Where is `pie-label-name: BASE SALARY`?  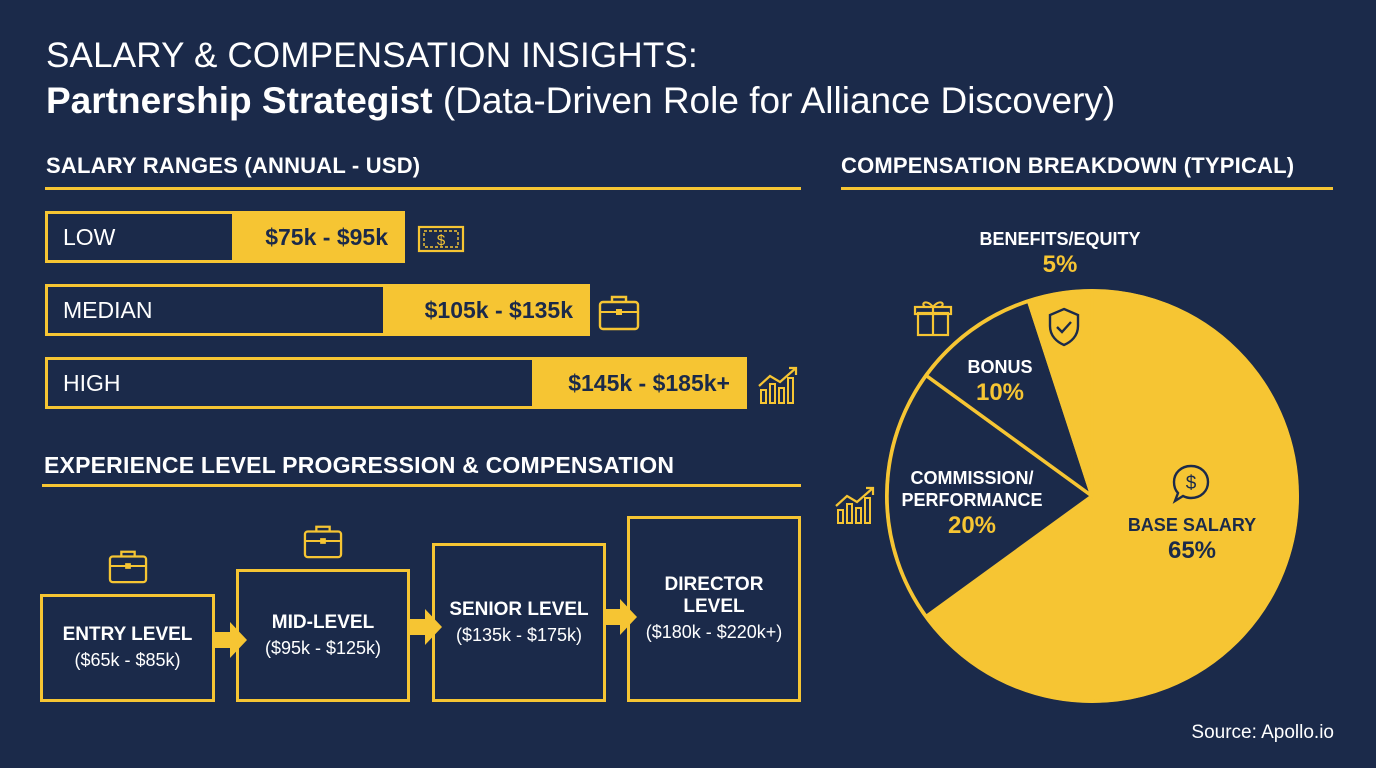 pie-label-name: BASE SALARY is located at coordinates (1192, 525).